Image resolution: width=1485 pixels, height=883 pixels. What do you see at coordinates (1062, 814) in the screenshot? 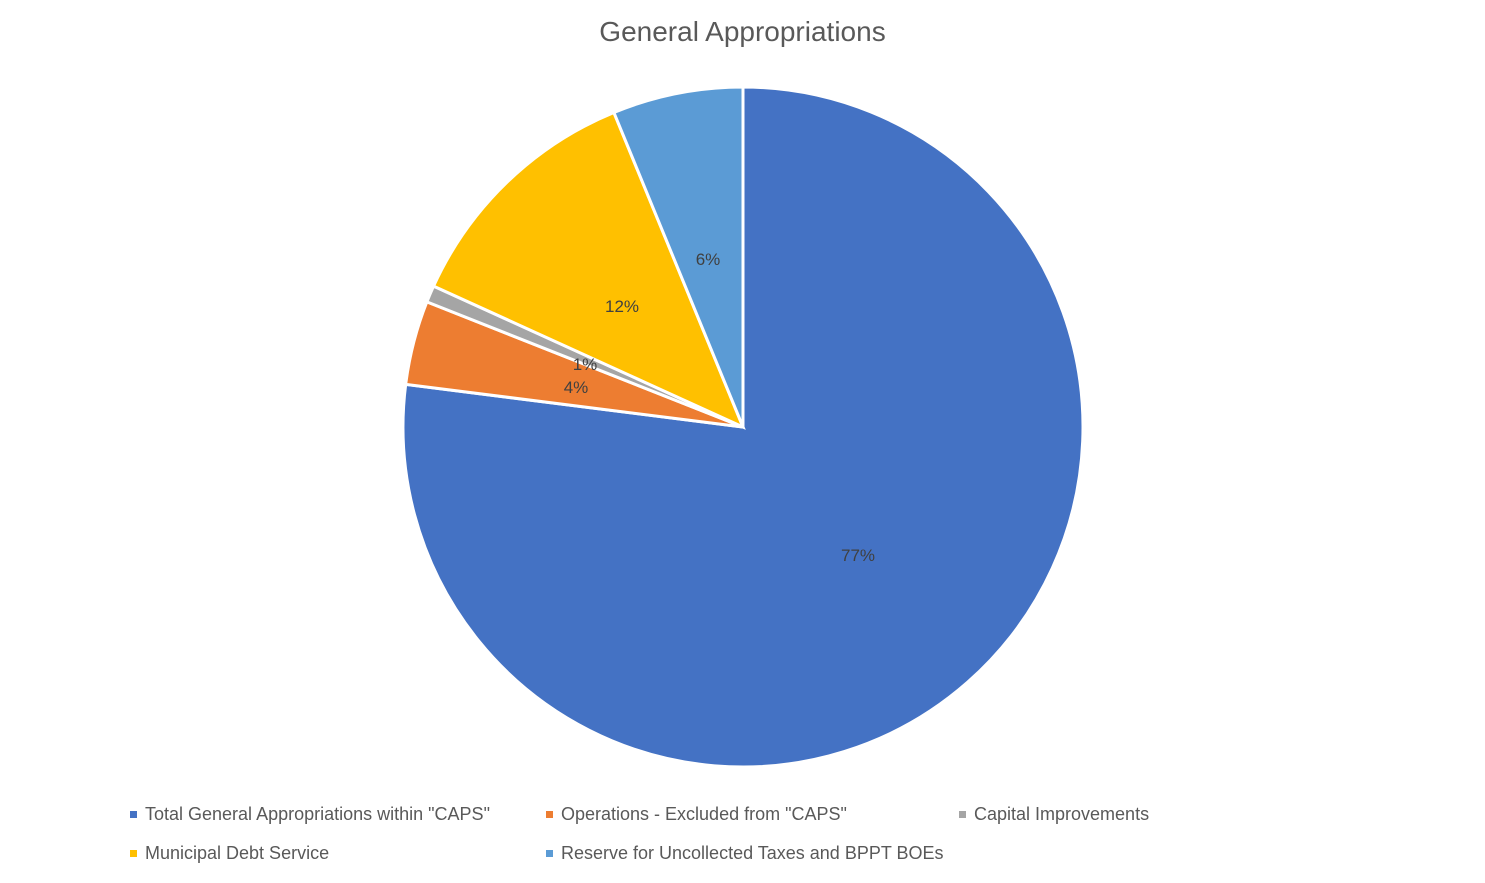
I see `legend-label: Capital Improvements` at bounding box center [1062, 814].